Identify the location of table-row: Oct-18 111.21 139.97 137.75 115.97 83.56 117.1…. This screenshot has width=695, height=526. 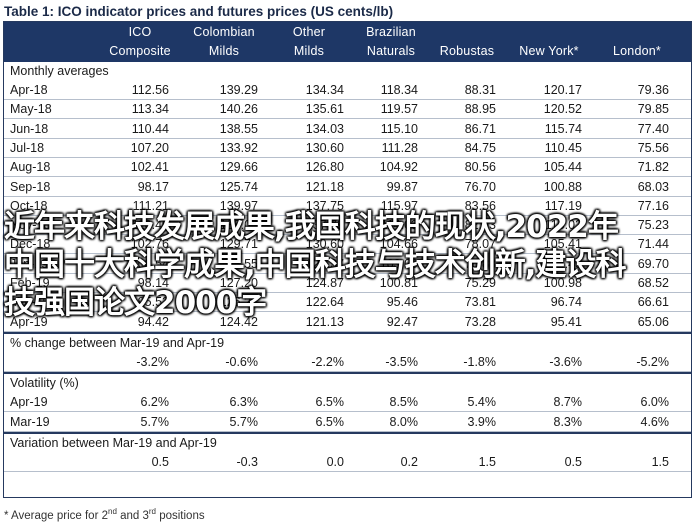
(347, 206).